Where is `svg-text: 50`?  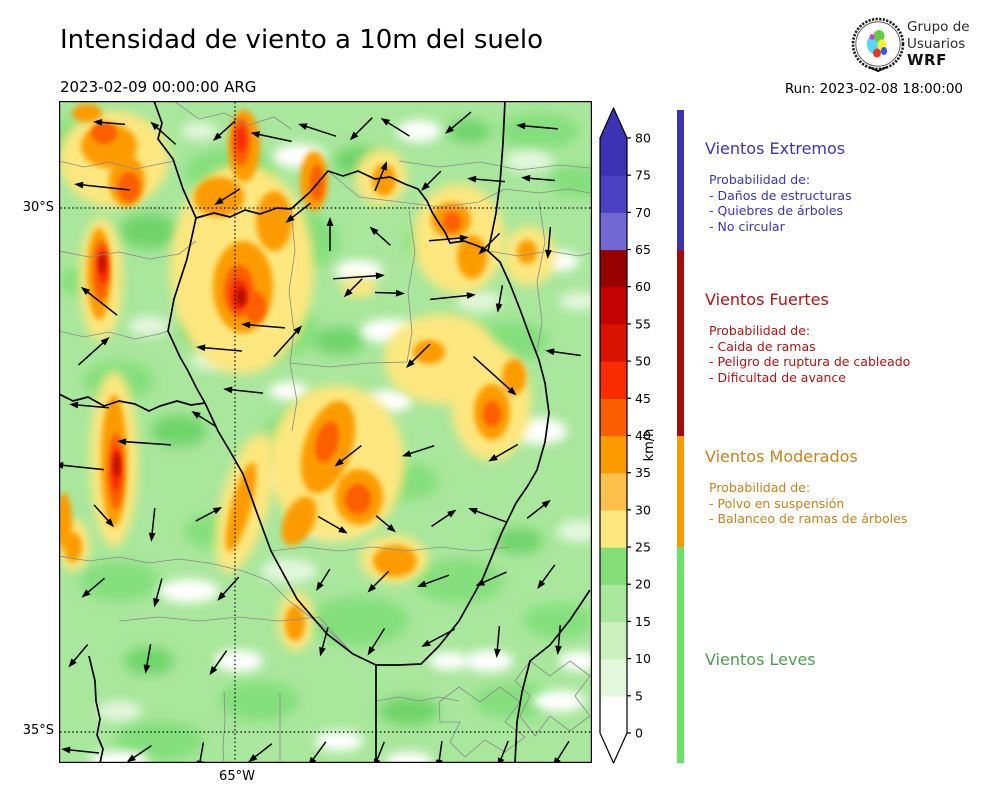 svg-text: 50 is located at coordinates (643, 361).